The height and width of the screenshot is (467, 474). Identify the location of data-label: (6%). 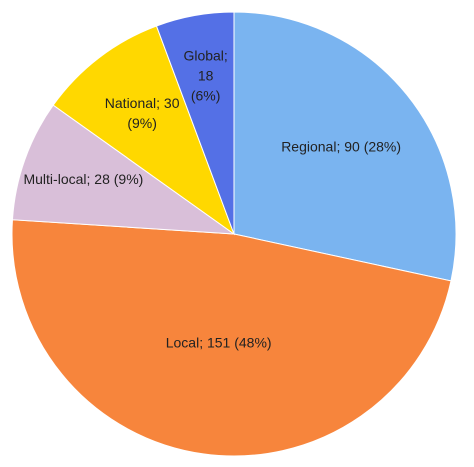
(206, 95).